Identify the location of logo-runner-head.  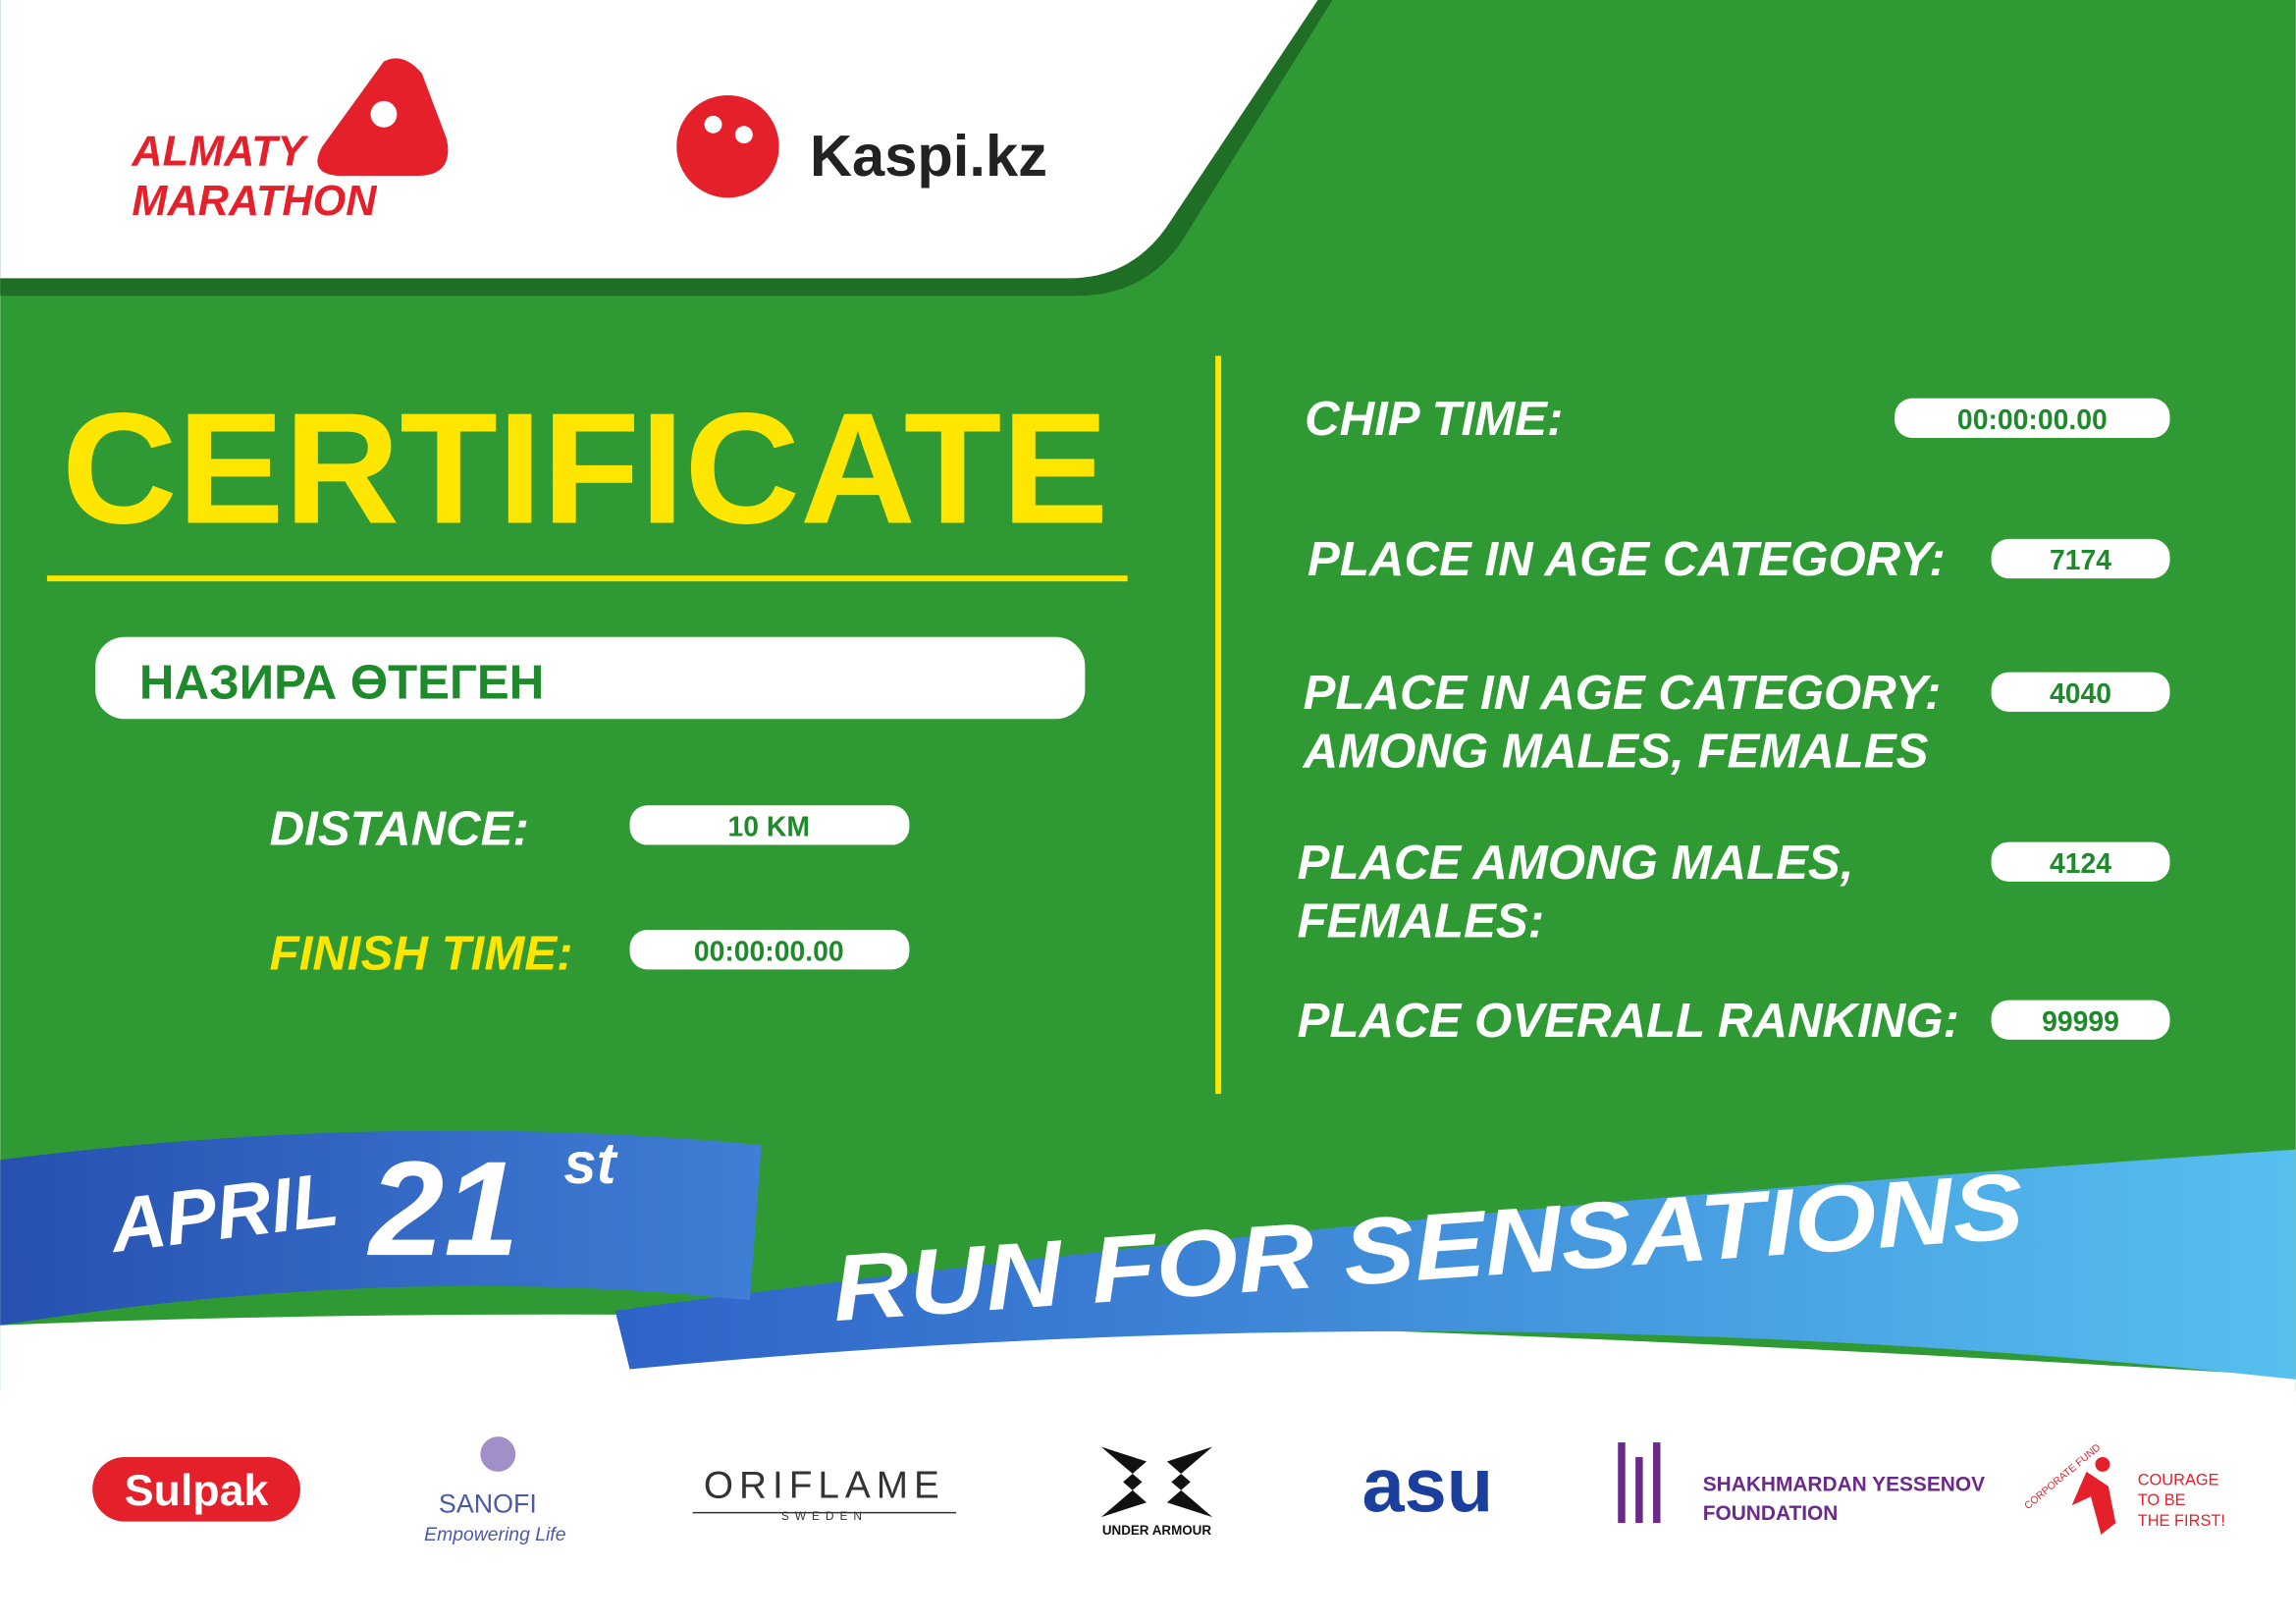
(384, 114).